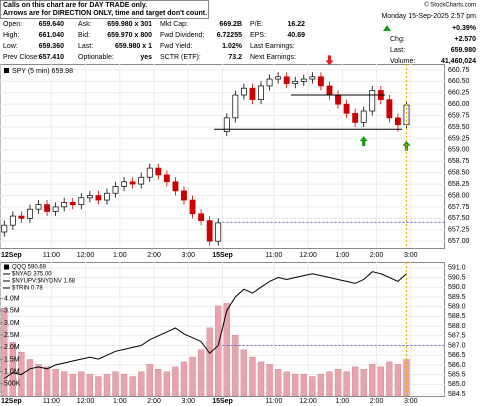 The image size is (480, 406). I want to click on volume-tick-label: 1.5M, so click(12, 359).